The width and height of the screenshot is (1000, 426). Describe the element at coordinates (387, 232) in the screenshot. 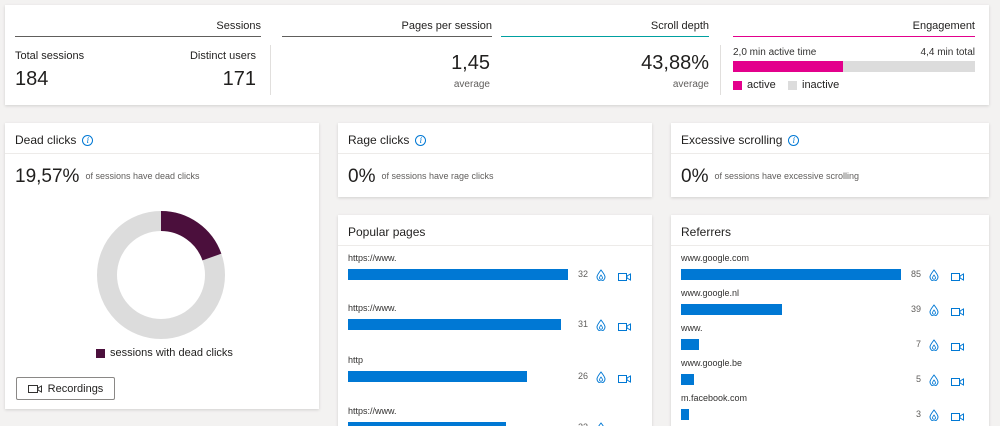

I see `popular-pages-title: Popular pages` at that location.